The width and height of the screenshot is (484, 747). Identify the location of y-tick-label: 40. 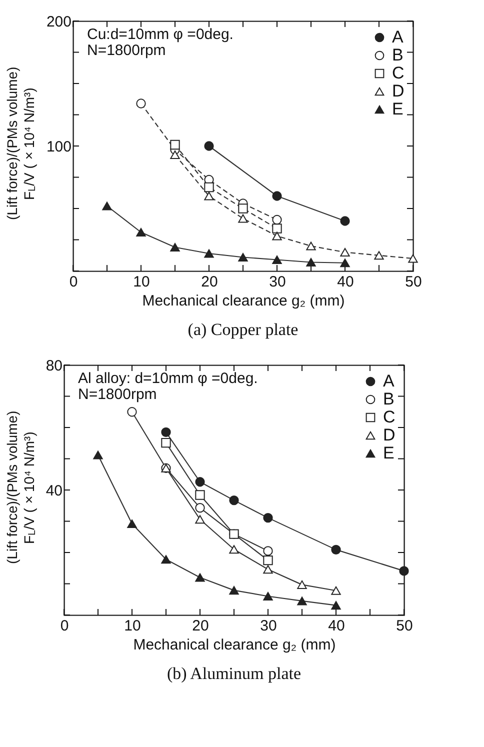
(54, 491).